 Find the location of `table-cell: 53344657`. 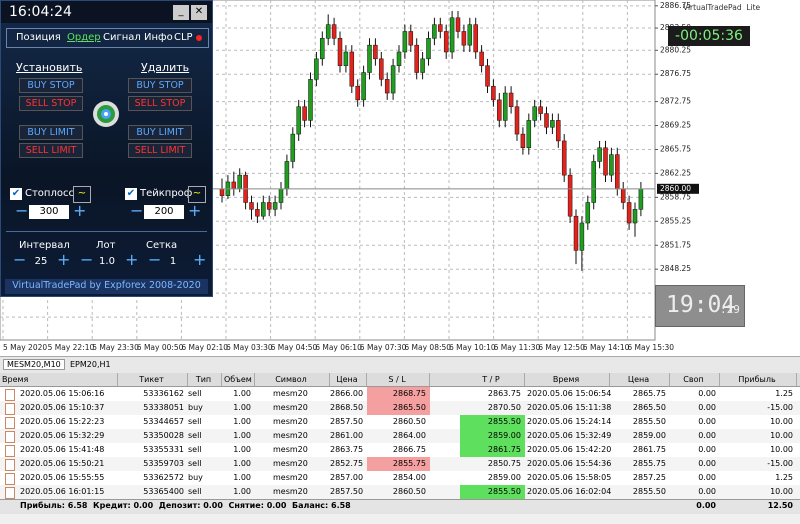

table-cell: 53344657 is located at coordinates (163, 421).